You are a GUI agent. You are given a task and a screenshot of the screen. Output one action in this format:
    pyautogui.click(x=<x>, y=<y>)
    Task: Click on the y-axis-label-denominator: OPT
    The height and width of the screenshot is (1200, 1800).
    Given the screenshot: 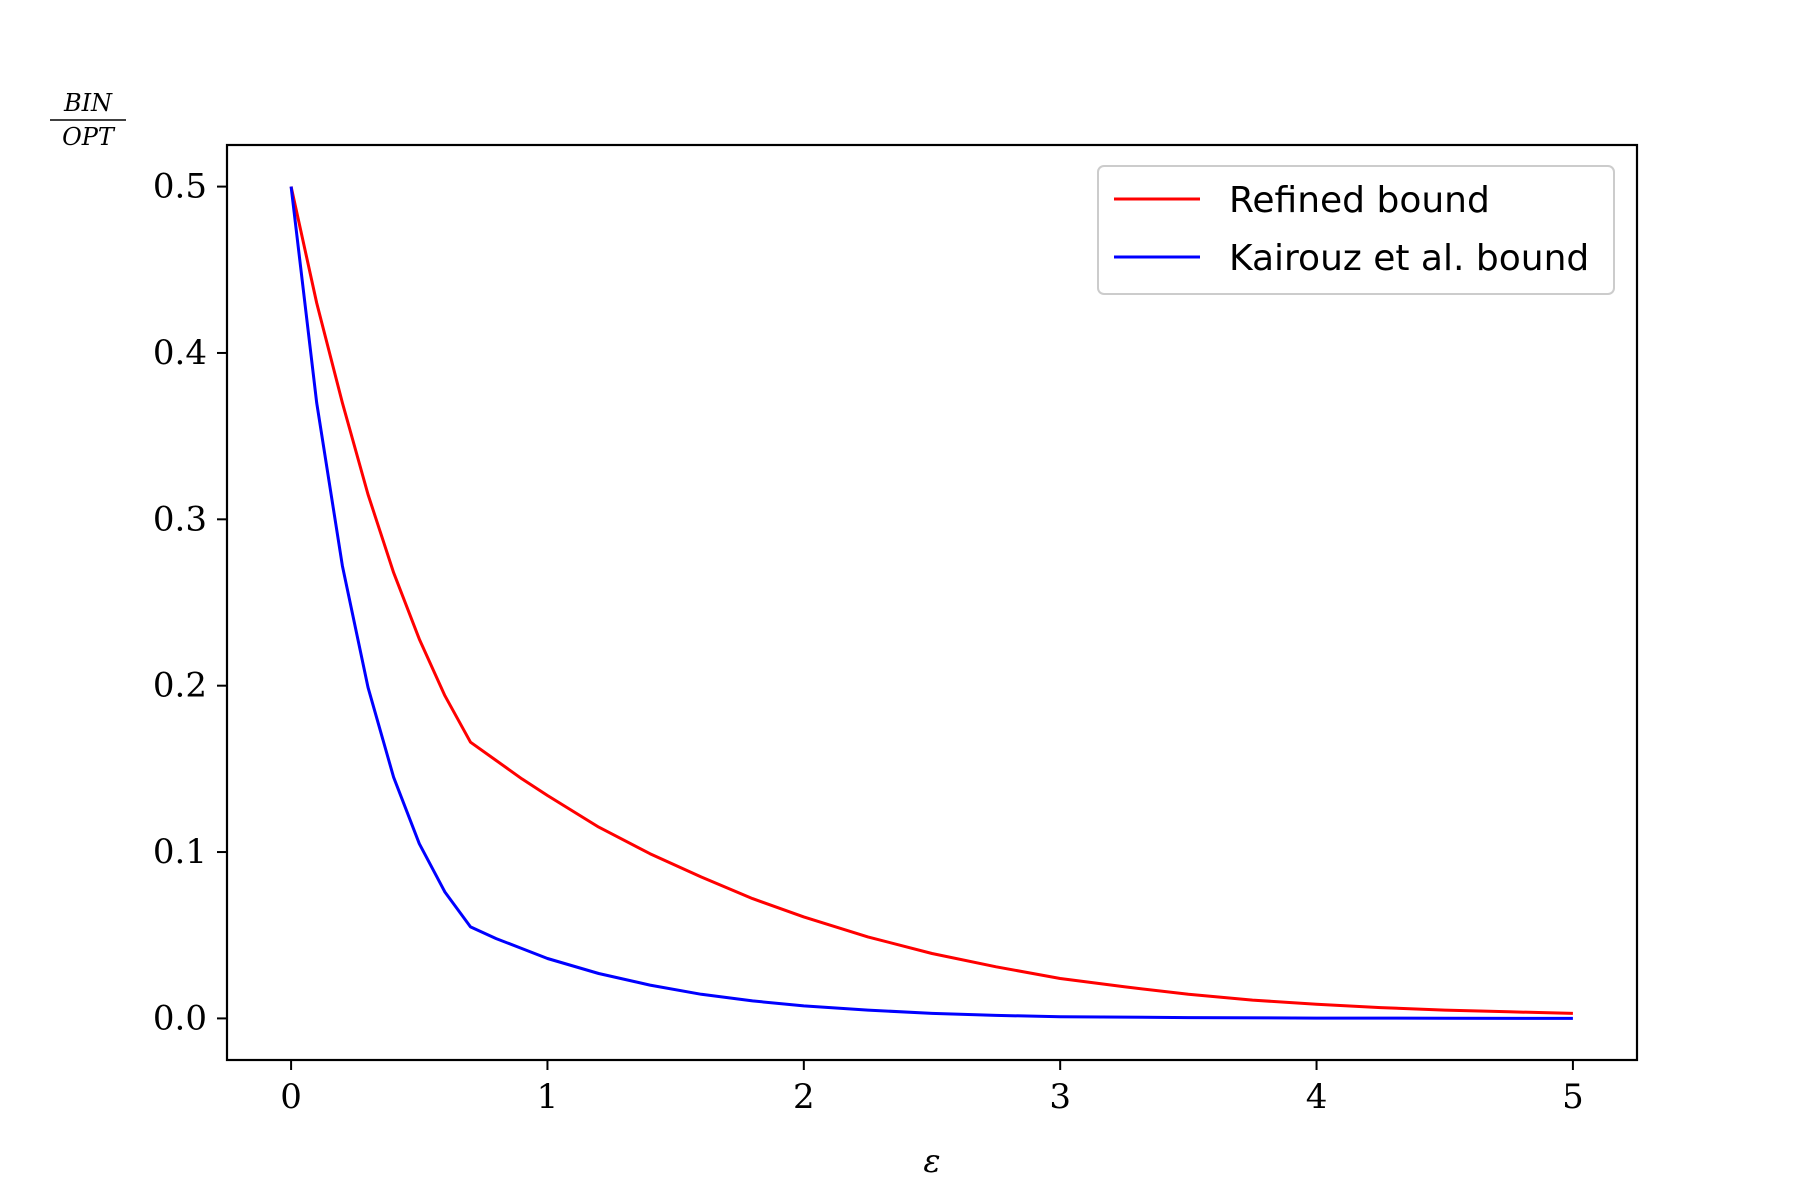 What is the action you would take?
    pyautogui.click(x=89, y=137)
    